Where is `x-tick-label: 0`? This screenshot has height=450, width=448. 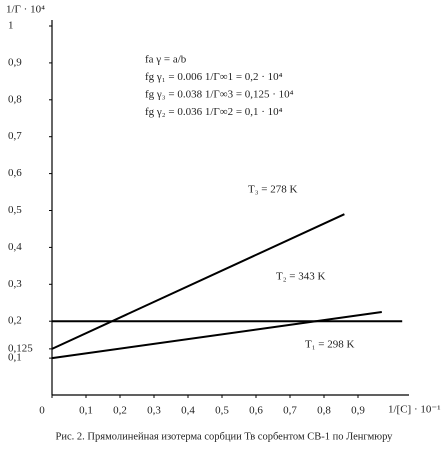 x-tick-label: 0 is located at coordinates (42, 411).